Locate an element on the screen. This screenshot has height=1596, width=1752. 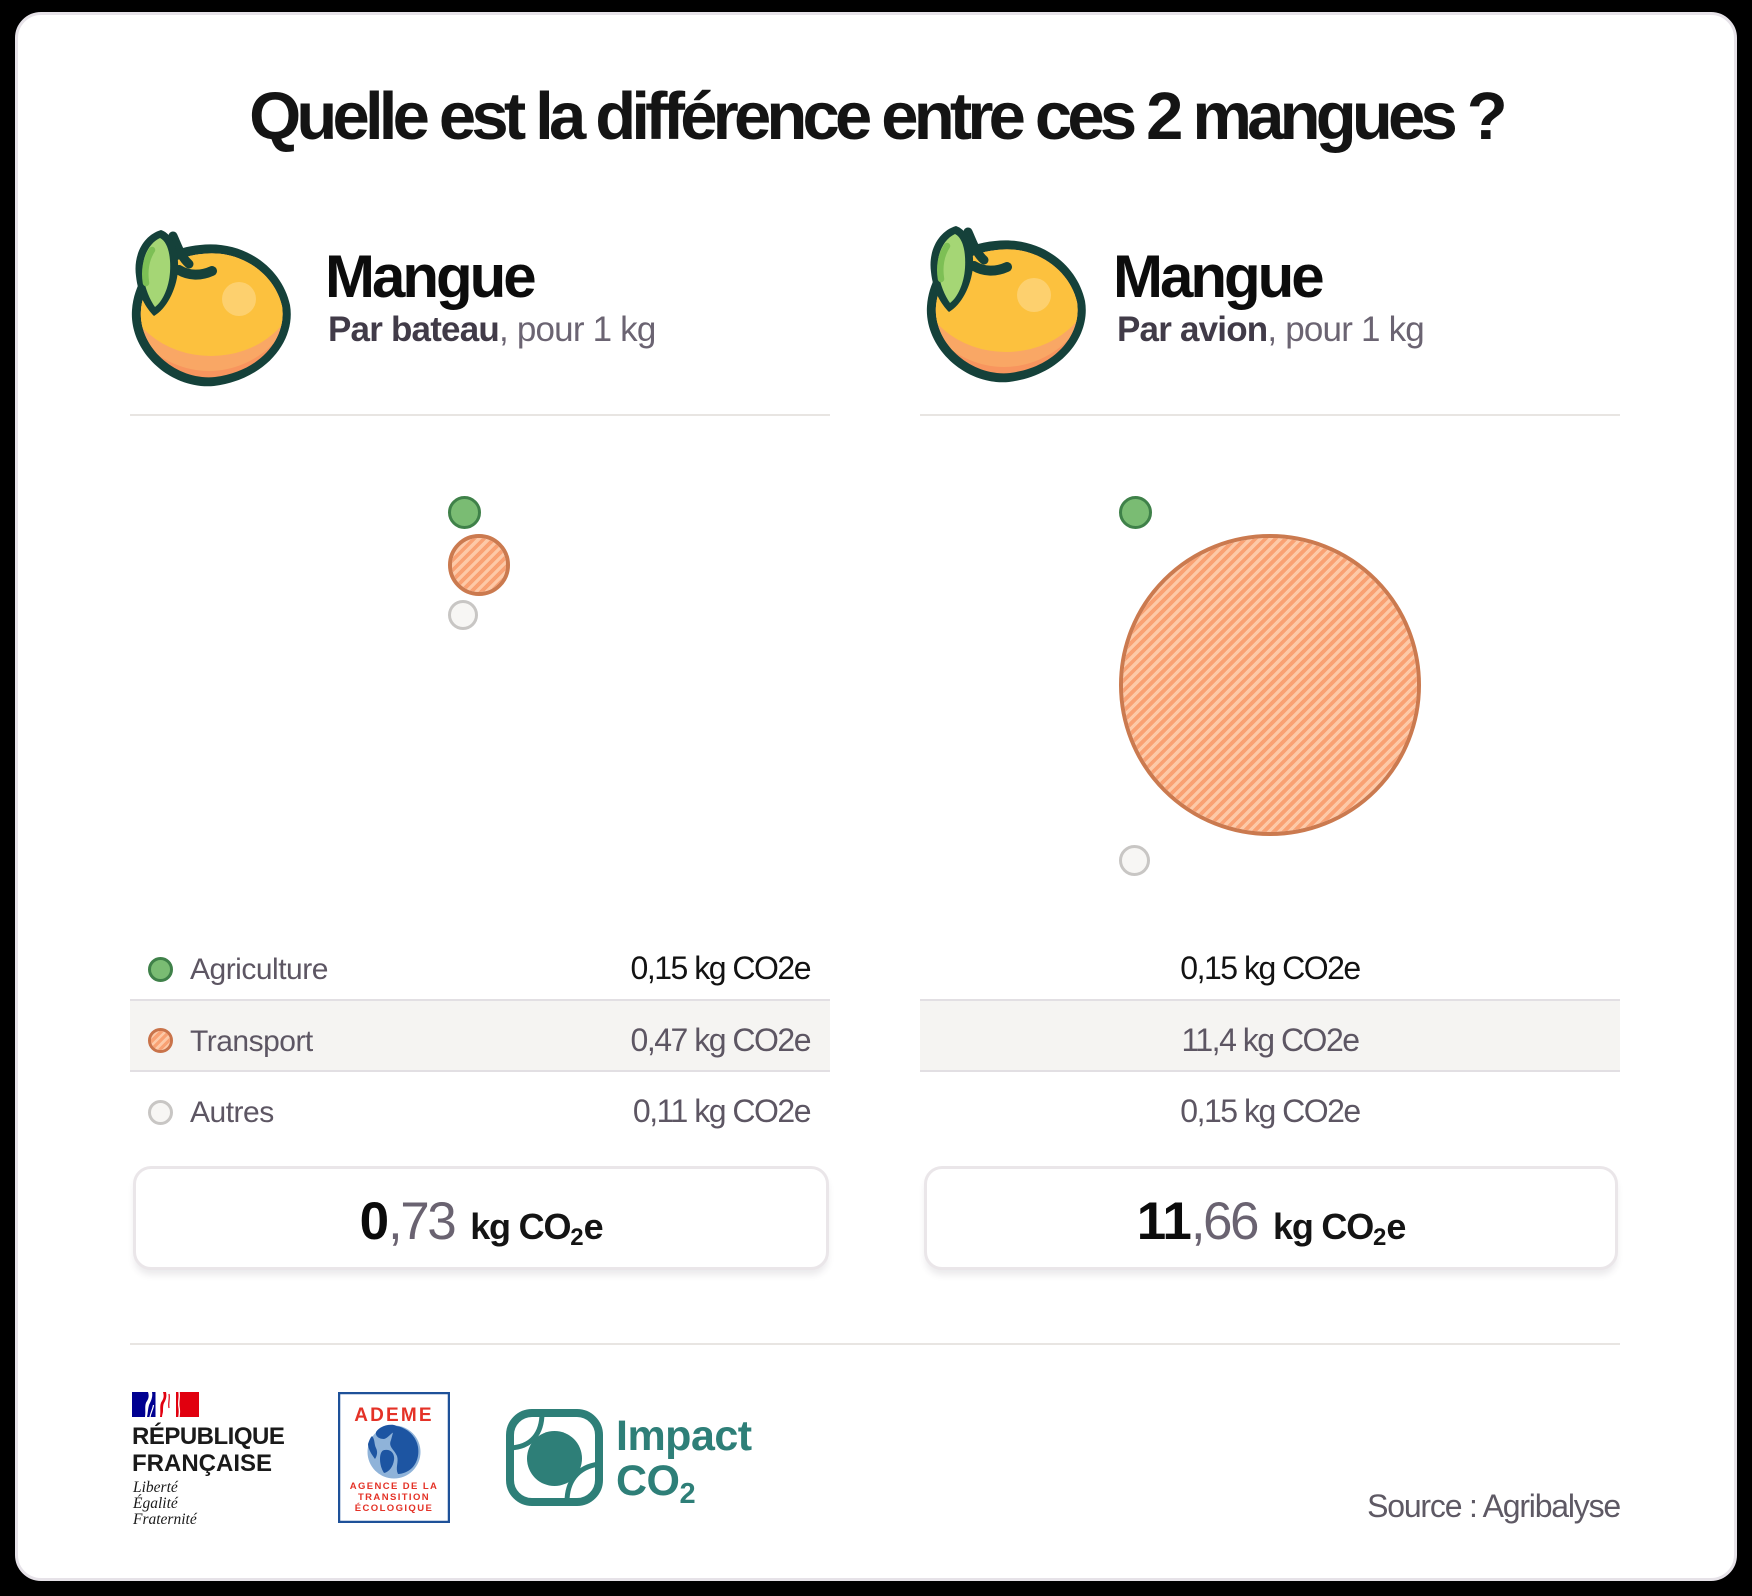
svg-text: TRANSITION is located at coordinates (394, 1497).